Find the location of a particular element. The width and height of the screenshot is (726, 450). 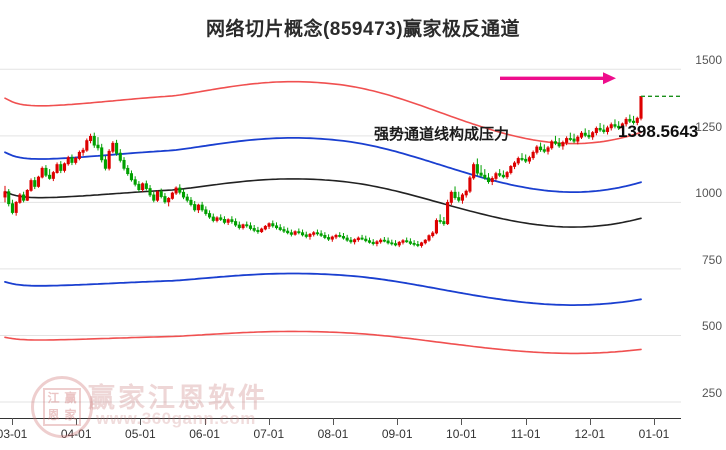

x-axis-tick-07-01: 07-01 is located at coordinates (269, 434).